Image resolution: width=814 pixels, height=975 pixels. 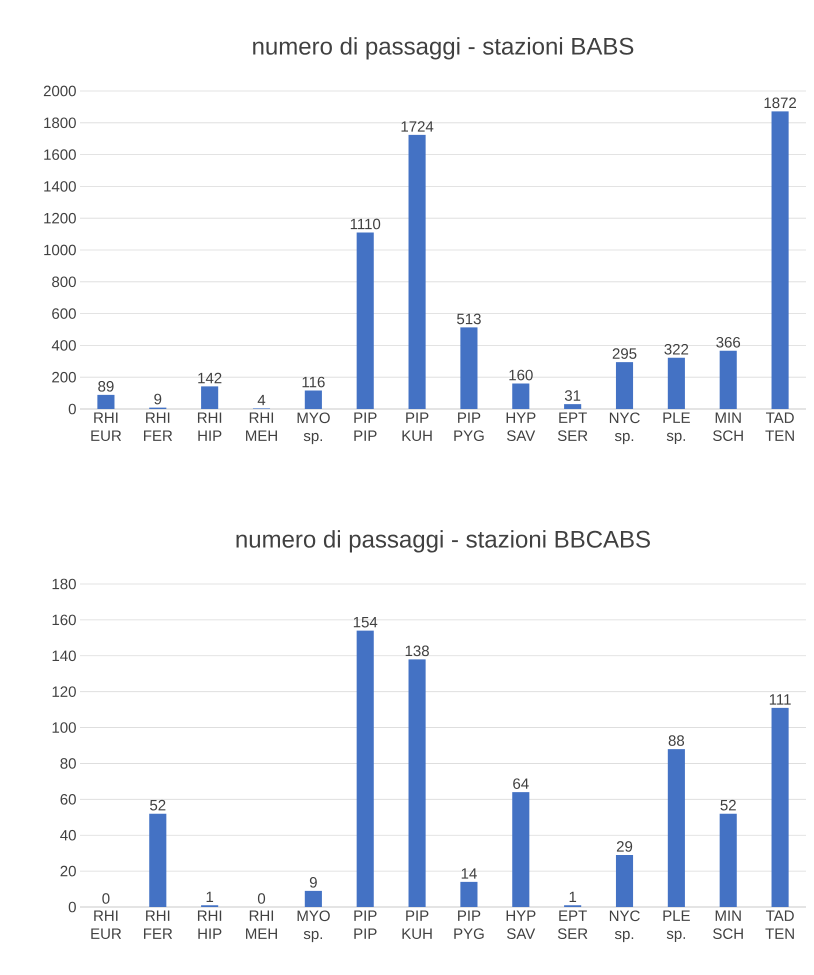 I want to click on data-label: 89, so click(x=106, y=386).